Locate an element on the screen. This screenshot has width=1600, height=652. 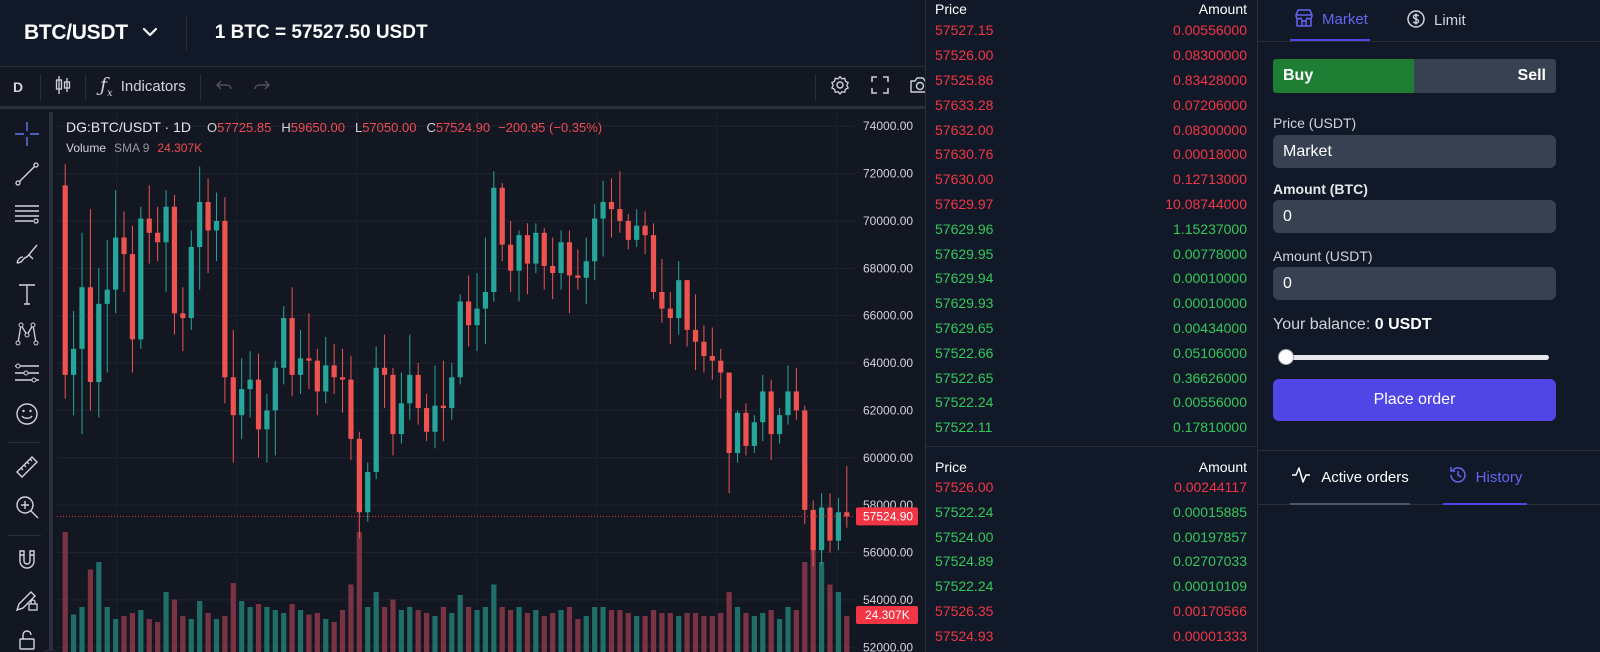
fullscreen-button is located at coordinates (880, 87).